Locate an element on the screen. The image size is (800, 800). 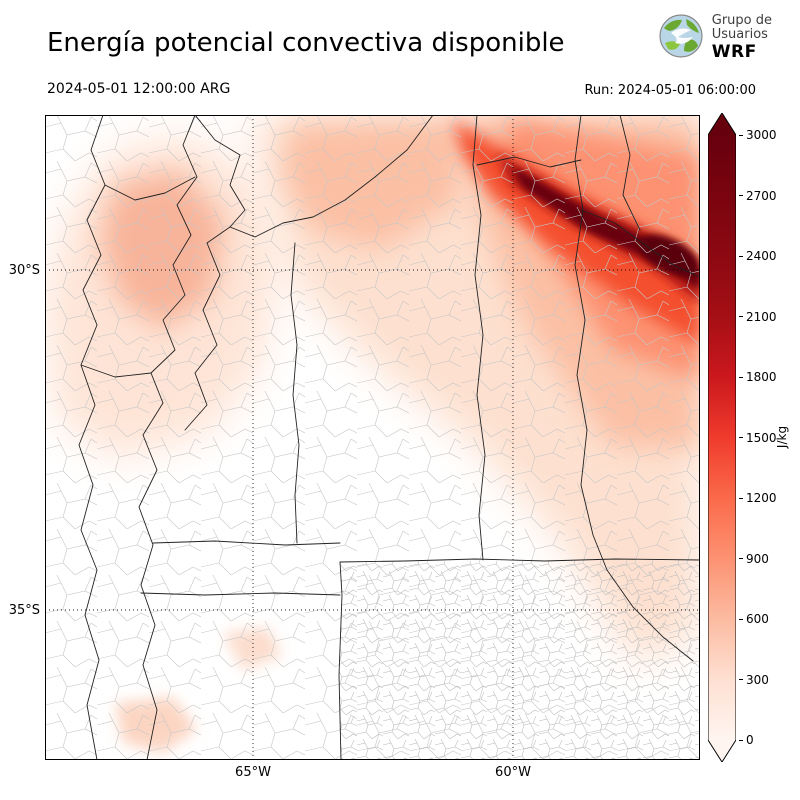
colorbar-tick: 300 is located at coordinates (754, 680).